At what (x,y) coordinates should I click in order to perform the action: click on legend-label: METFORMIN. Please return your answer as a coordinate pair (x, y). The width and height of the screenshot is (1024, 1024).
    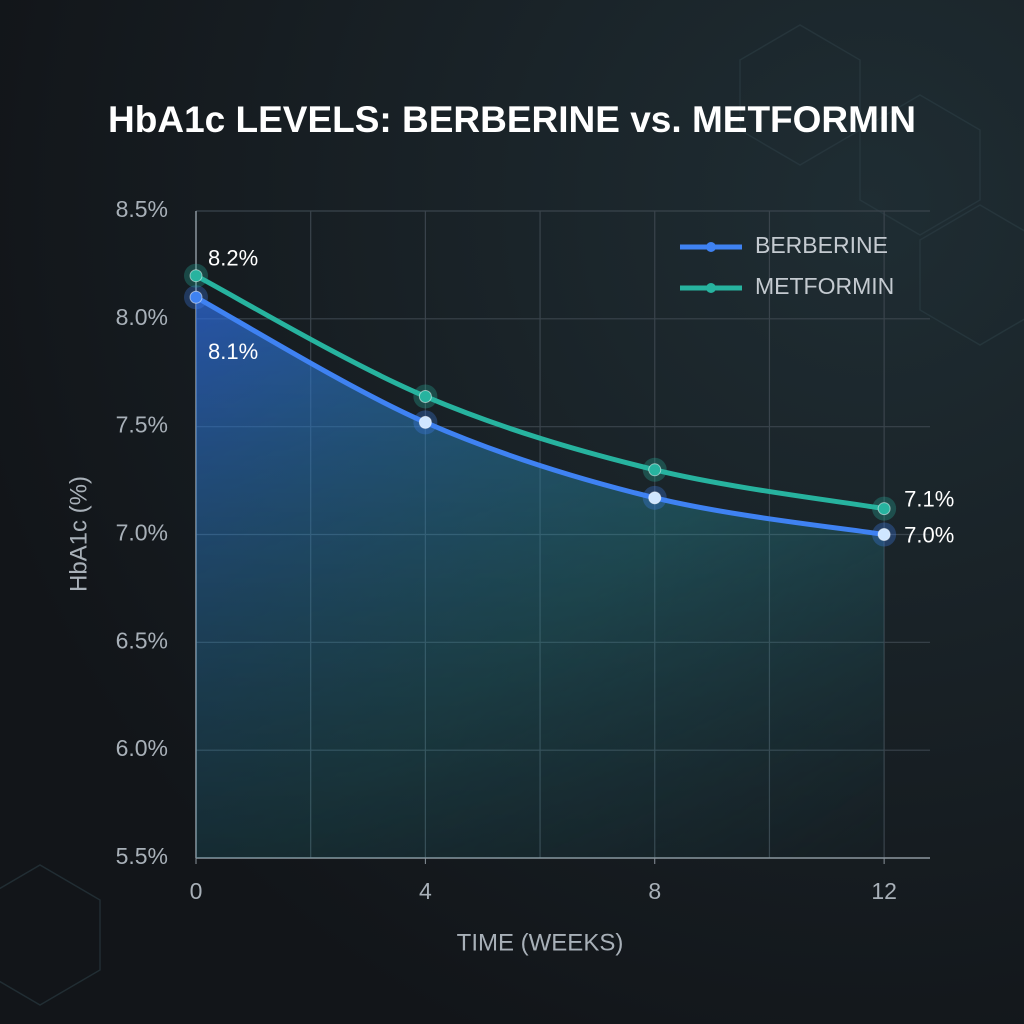
    Looking at the image, I should click on (824, 286).